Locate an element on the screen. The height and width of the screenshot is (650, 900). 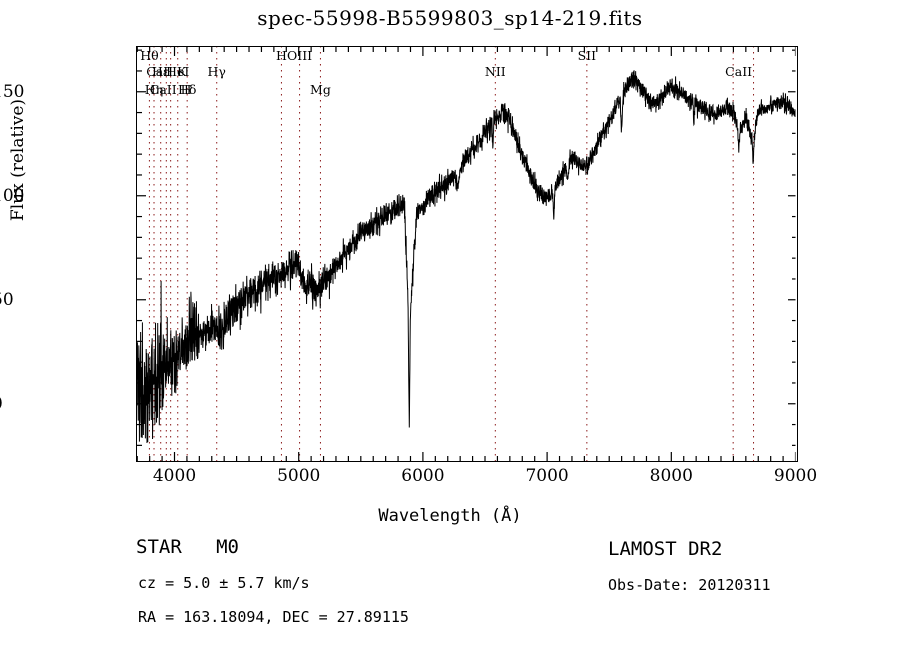
x-tick-label: 6000 is located at coordinates (423, 476).